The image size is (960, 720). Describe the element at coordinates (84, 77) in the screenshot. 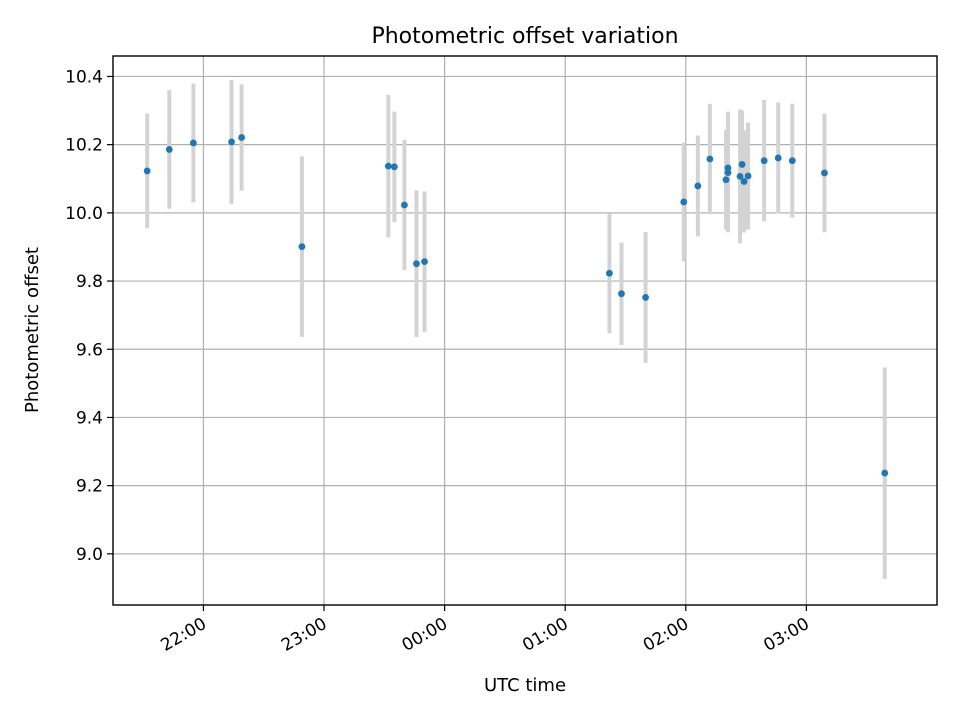

I see `y-tick-label: 10.4` at that location.